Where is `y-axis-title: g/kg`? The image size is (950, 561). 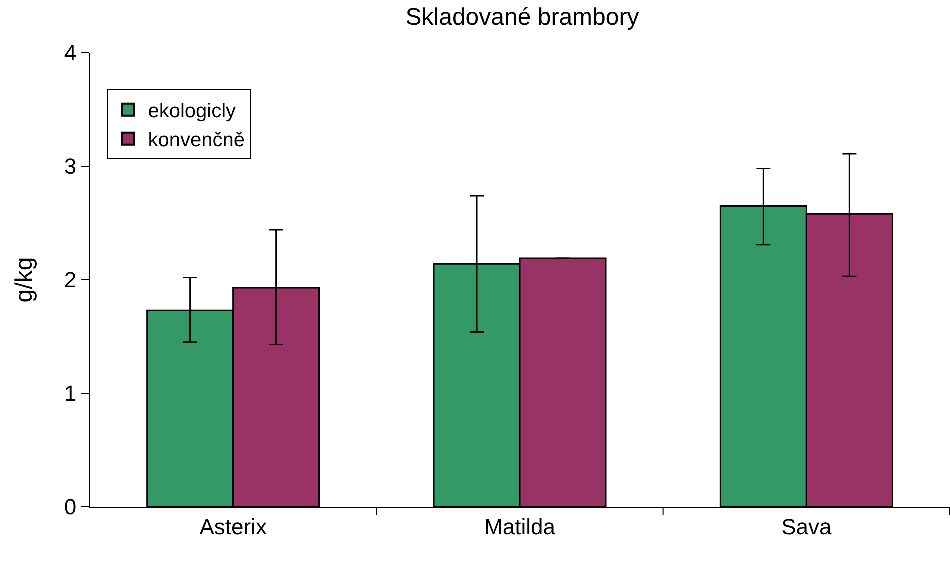 y-axis-title: g/kg is located at coordinates (24, 280).